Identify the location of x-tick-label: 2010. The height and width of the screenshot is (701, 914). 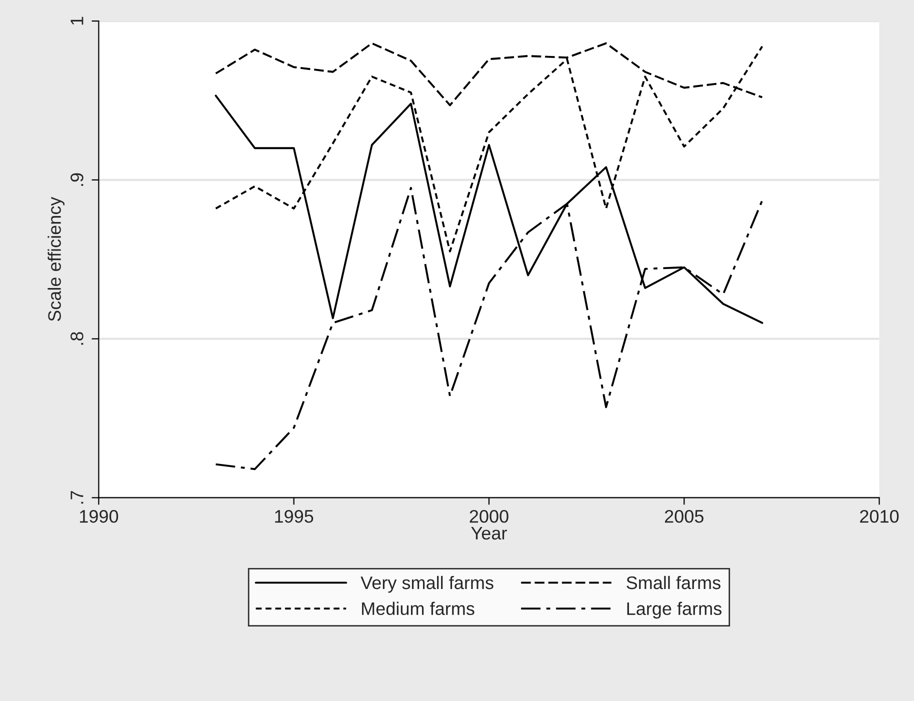
(879, 516).